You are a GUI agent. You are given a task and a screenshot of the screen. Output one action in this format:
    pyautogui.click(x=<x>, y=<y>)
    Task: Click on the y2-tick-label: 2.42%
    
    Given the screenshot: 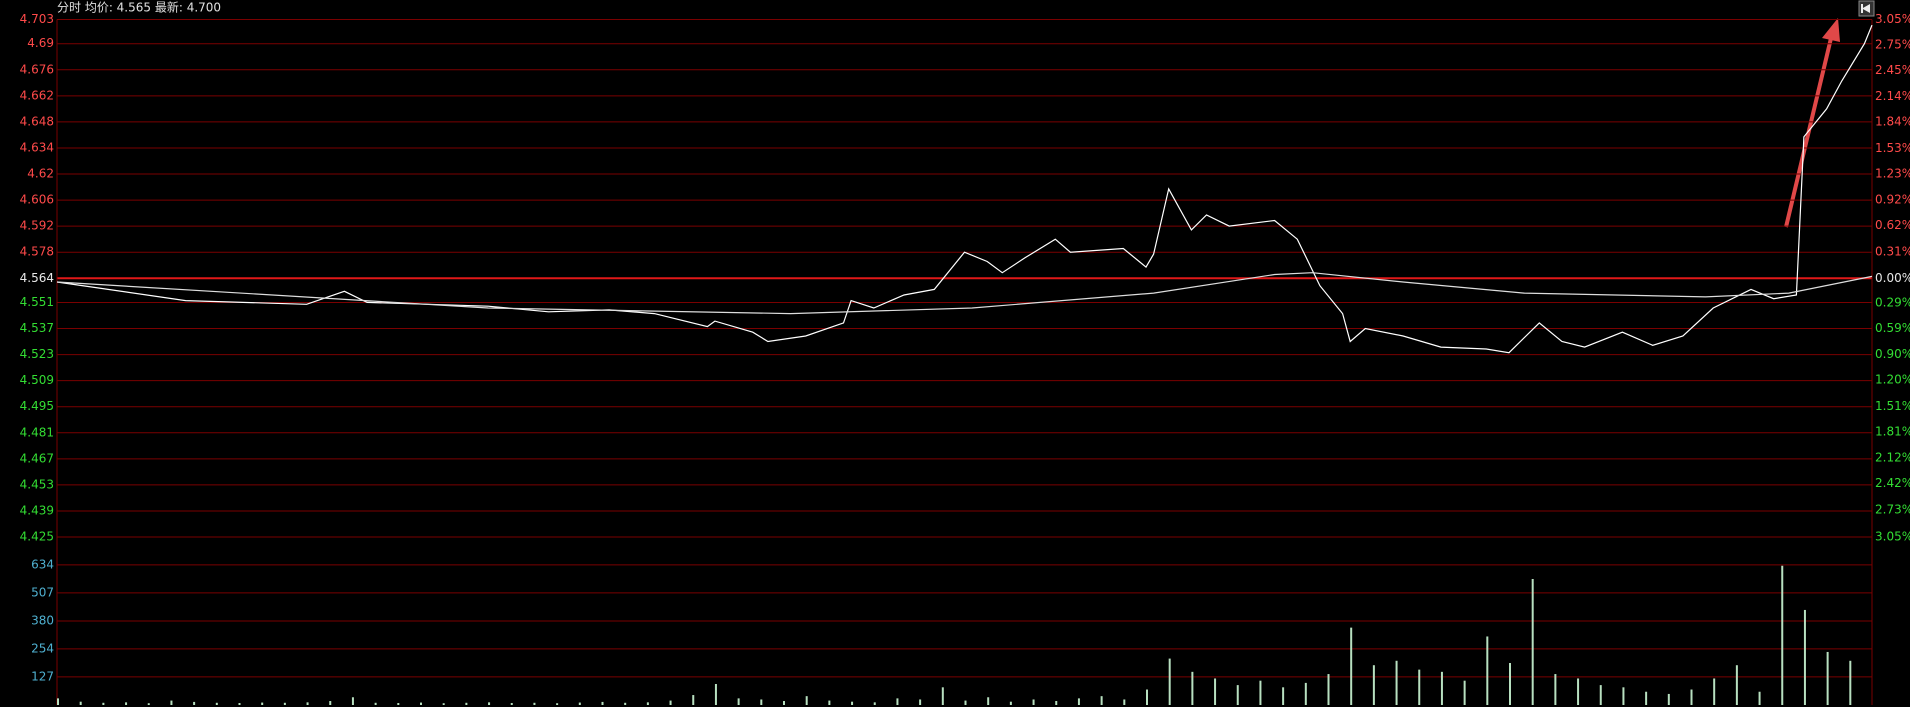 What is the action you would take?
    pyautogui.click(x=1892, y=483)
    